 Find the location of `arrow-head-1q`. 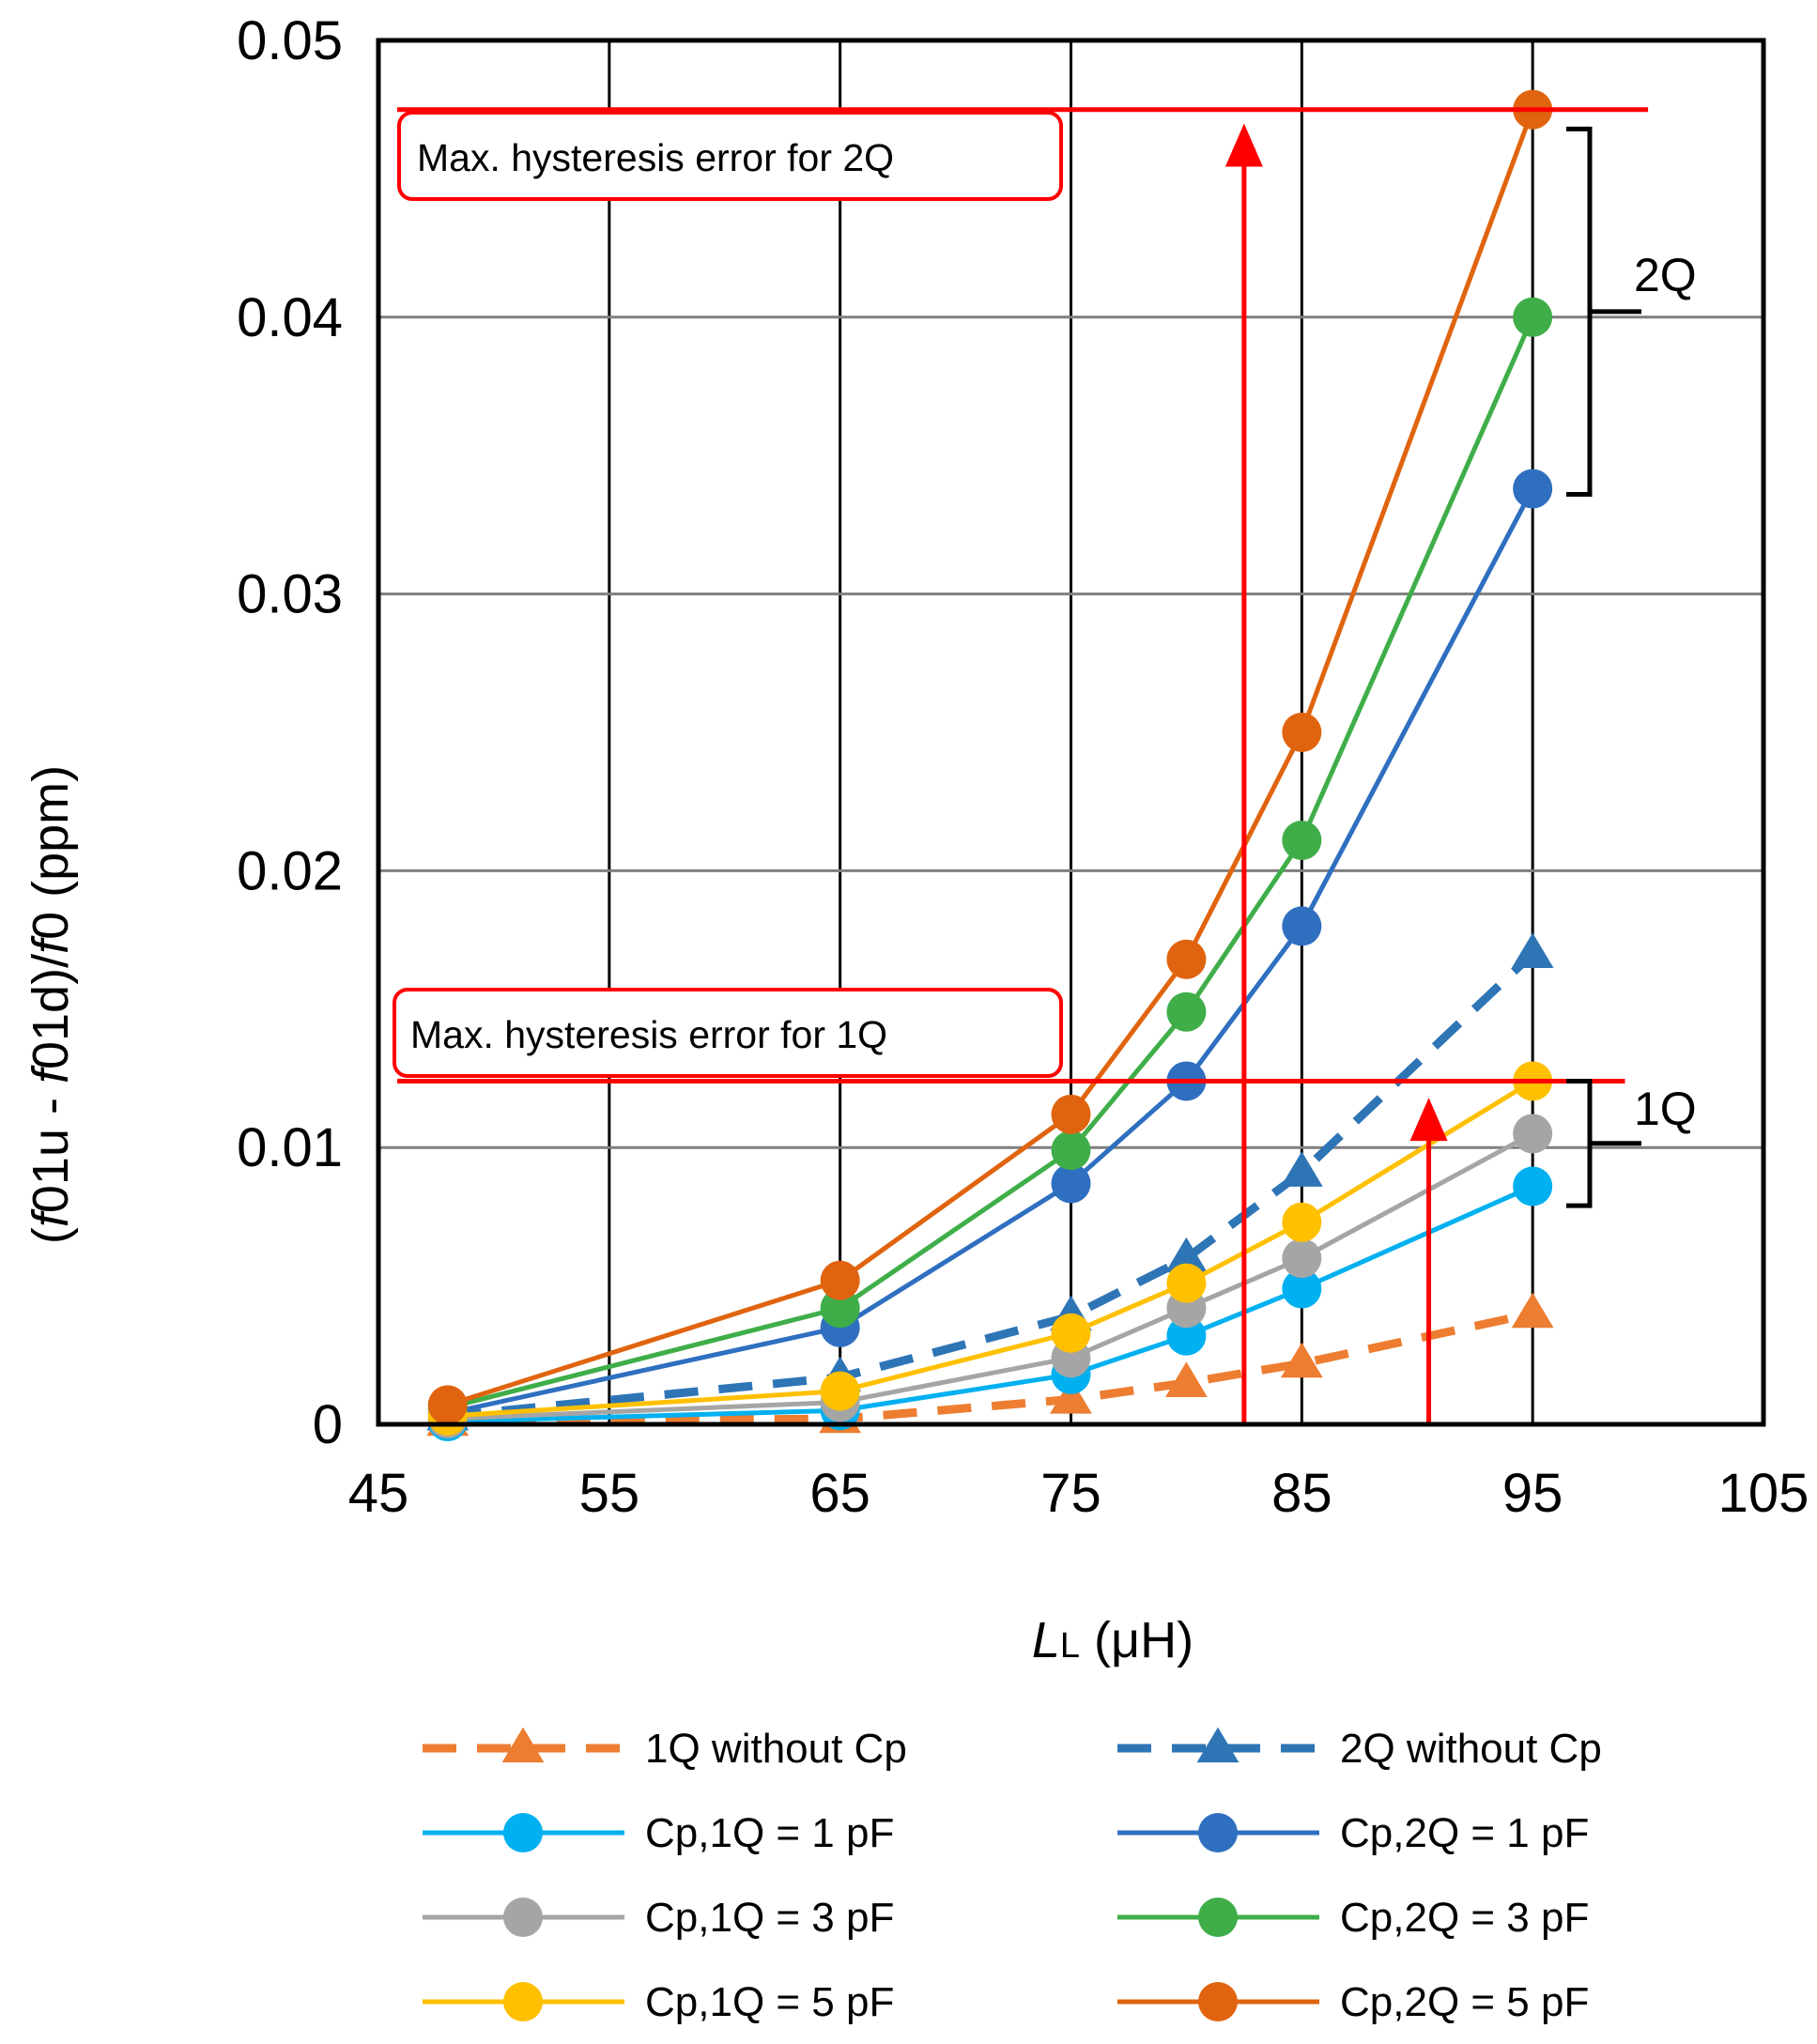

arrow-head-1q is located at coordinates (1428, 1120).